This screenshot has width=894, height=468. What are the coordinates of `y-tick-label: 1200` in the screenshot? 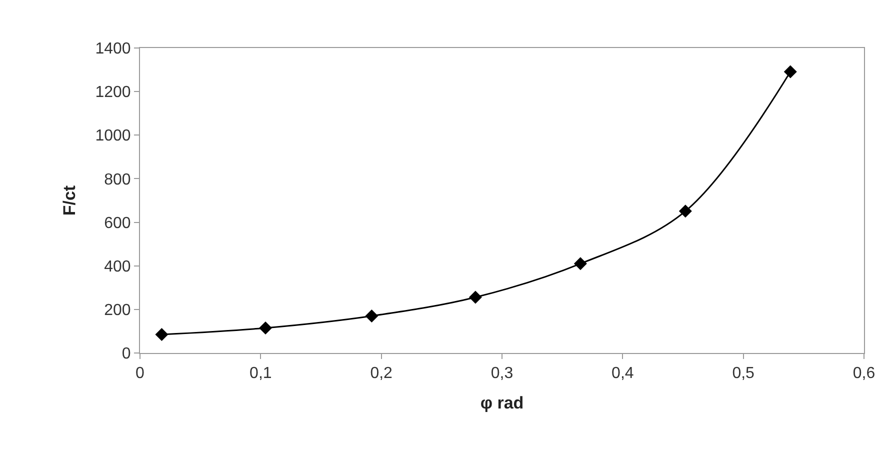 It's located at (113, 93).